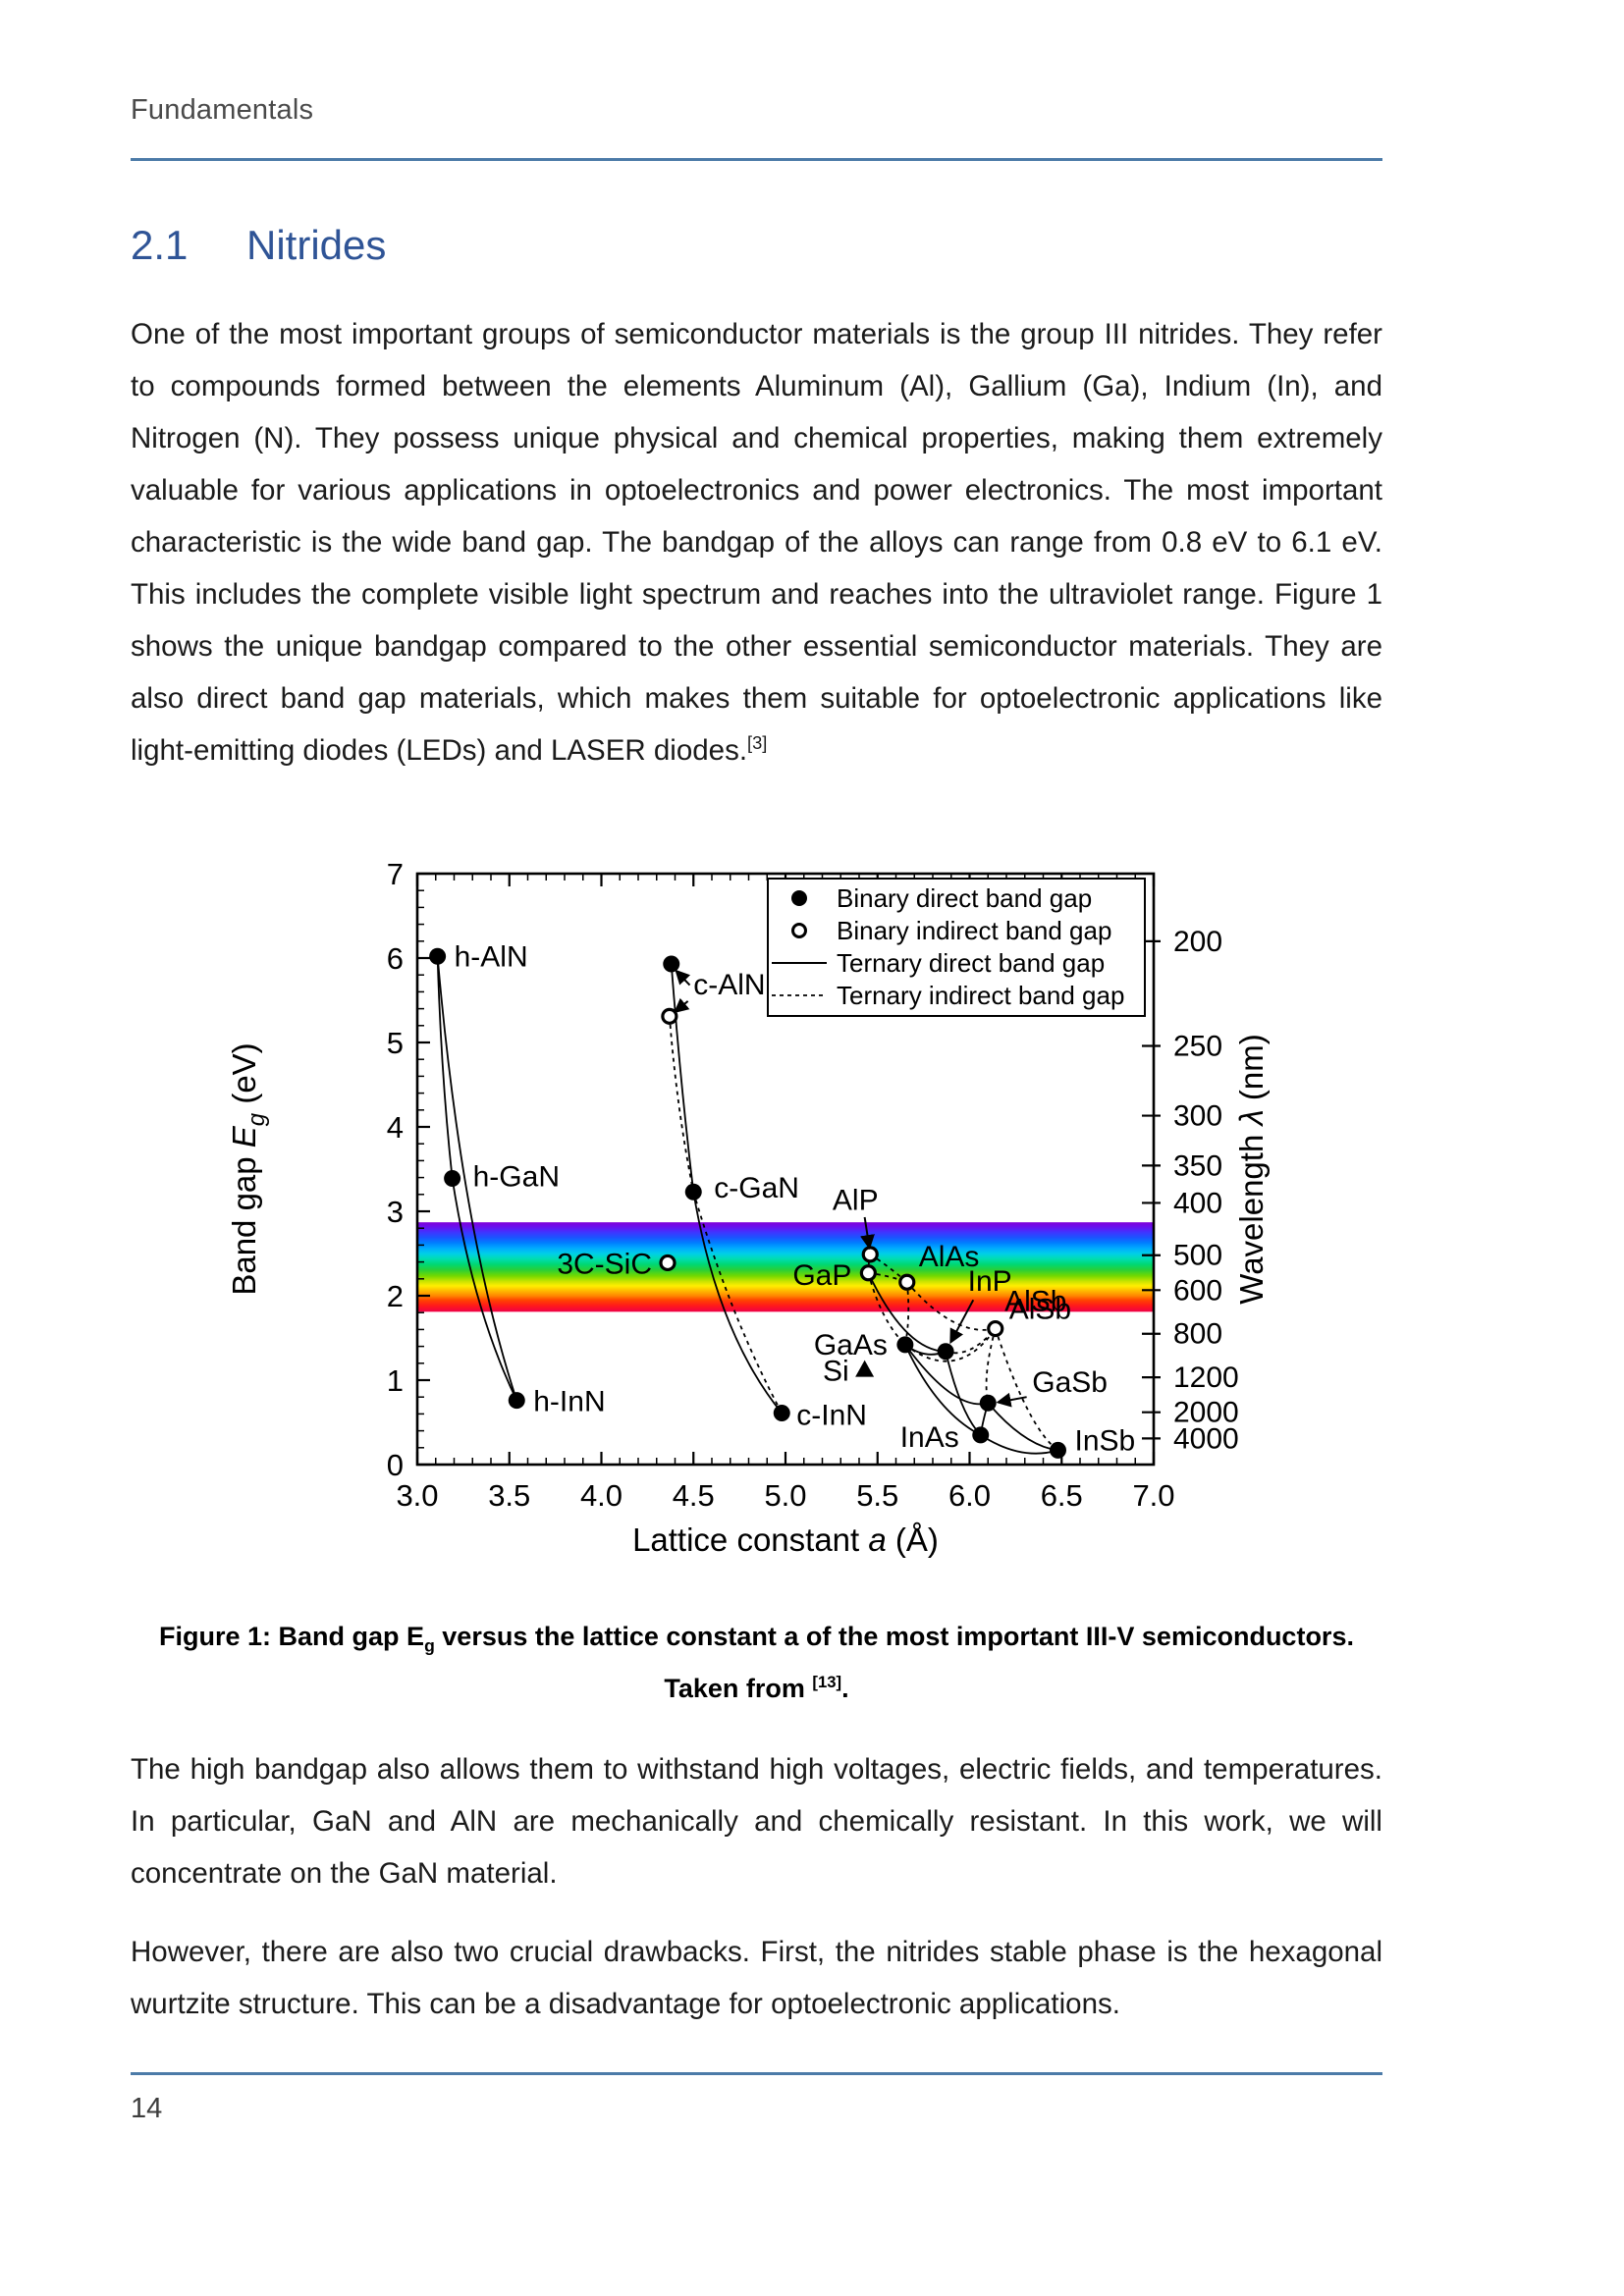 Image resolution: width=1624 pixels, height=2296 pixels. Describe the element at coordinates (516, 1176) in the screenshot. I see `point-label-h-GaN: h-GaN` at that location.